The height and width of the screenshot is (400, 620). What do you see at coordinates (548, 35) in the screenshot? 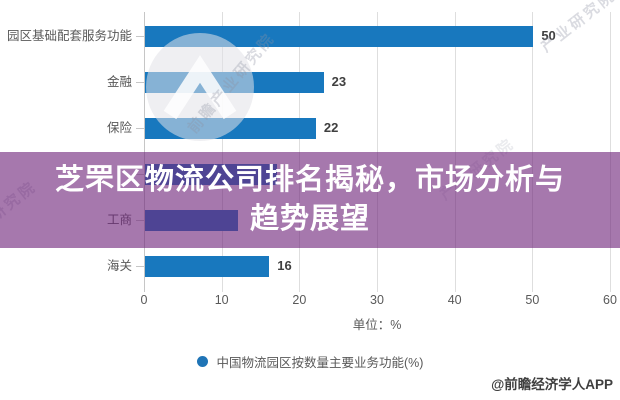
I see `bar-value-label: 50` at bounding box center [548, 35].